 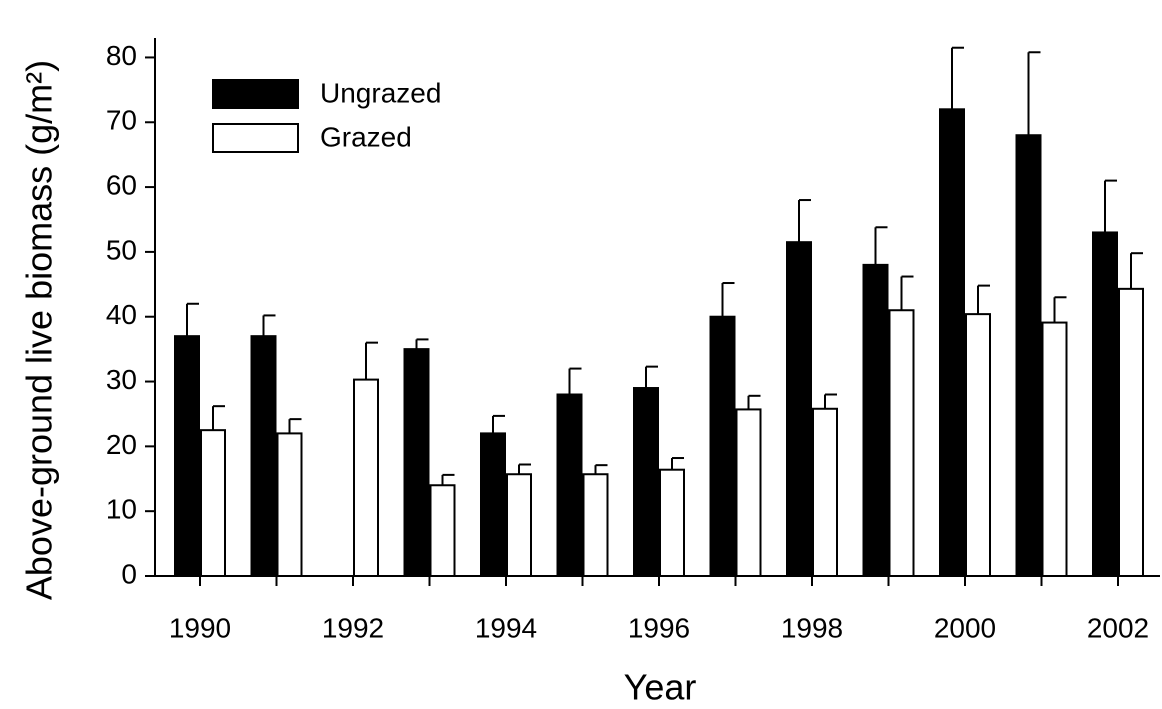 I want to click on y-tick-label: 40, so click(x=121, y=314).